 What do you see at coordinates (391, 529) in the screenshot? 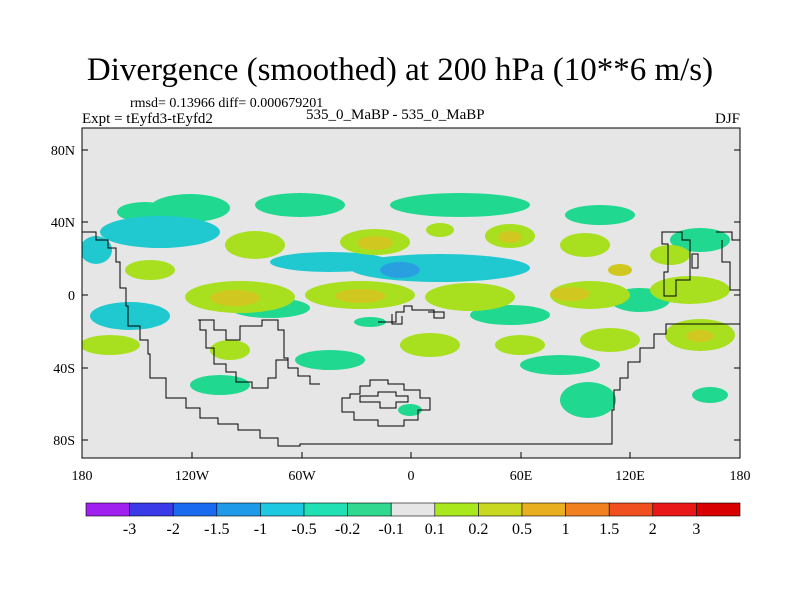
I see `colorbar-label: -0.1` at bounding box center [391, 529].